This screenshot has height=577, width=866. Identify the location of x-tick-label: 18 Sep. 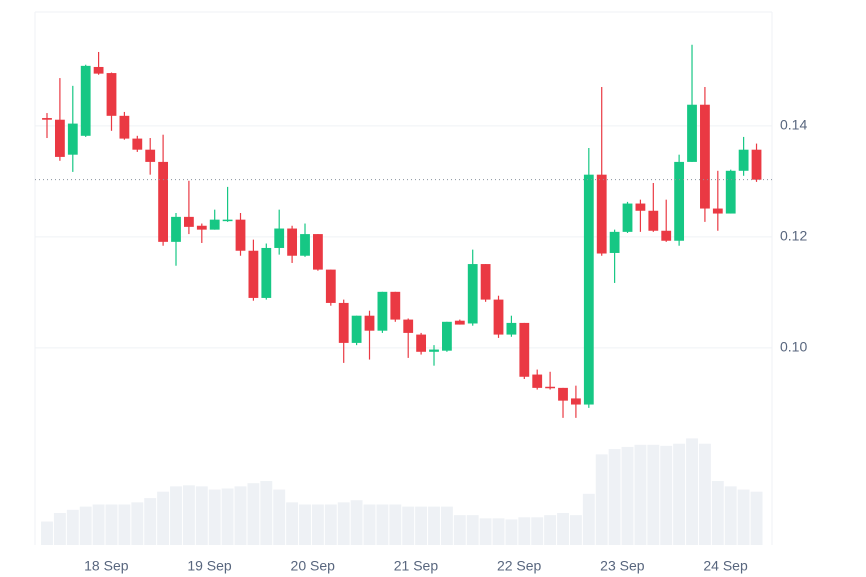
(106, 566).